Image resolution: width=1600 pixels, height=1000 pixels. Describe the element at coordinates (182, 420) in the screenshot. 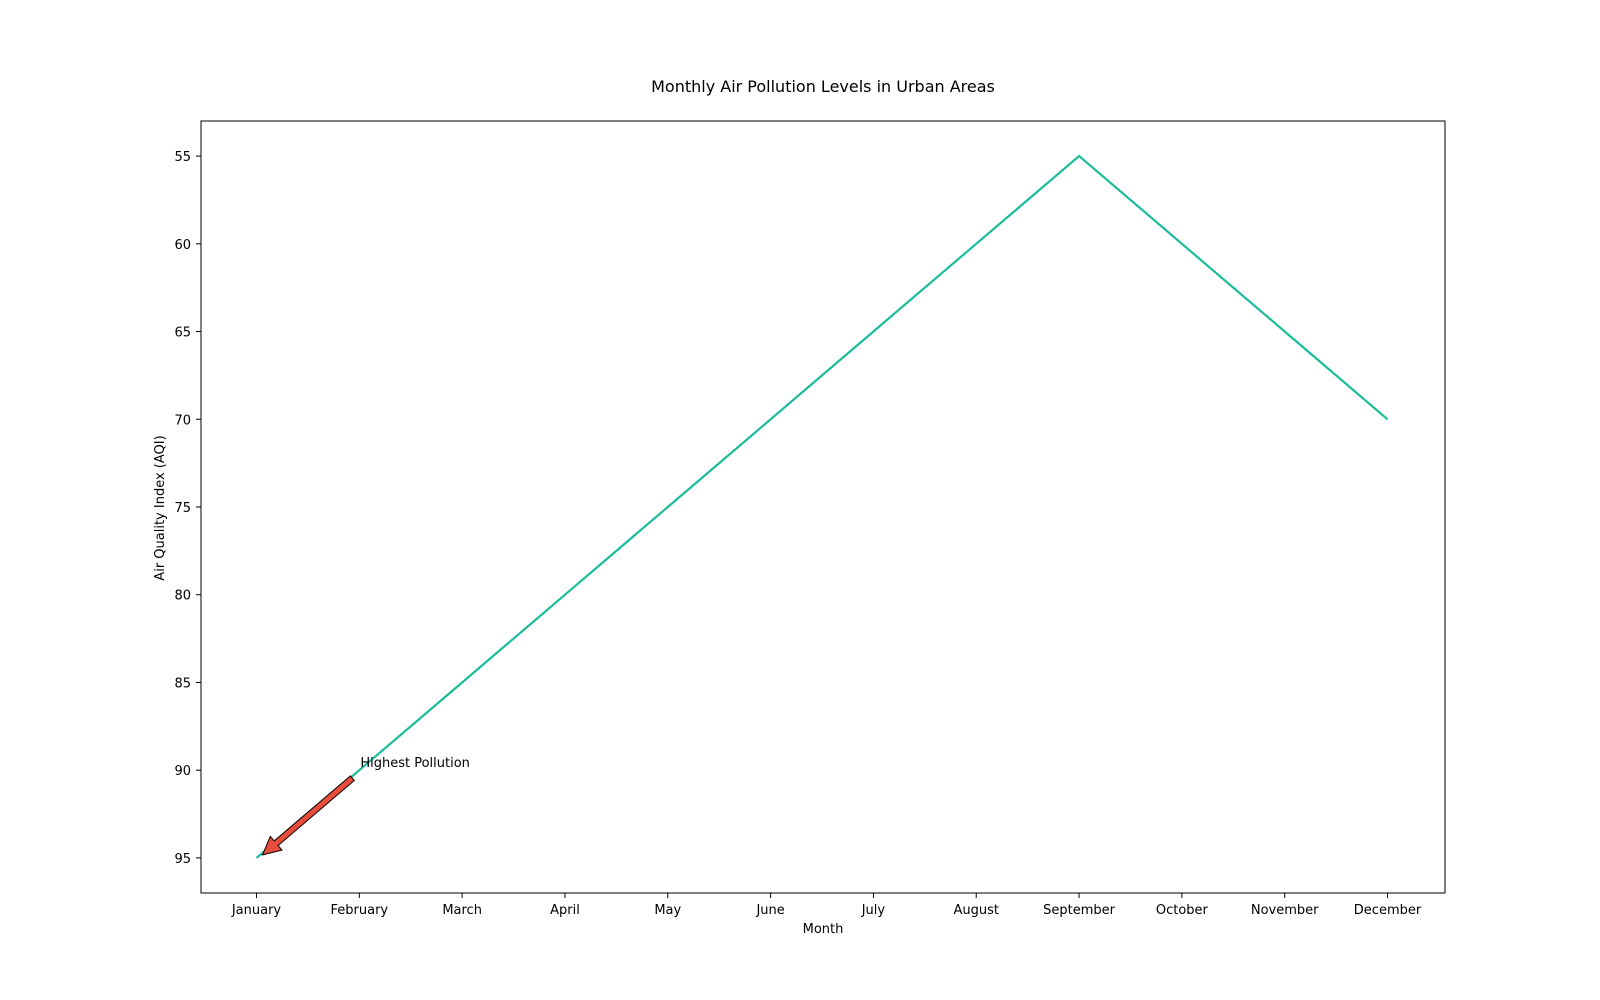

I see `y-tick-label: 70` at that location.